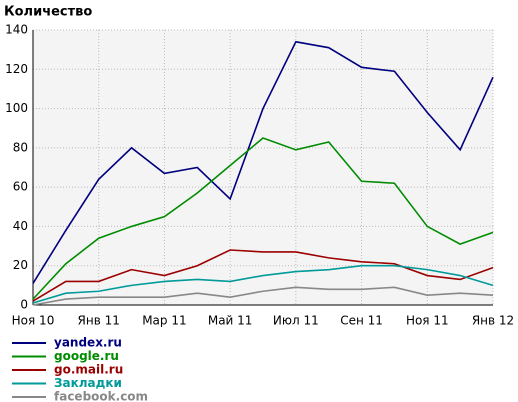 The image size is (518, 402). I want to click on legend-label: yandex.ru, so click(88, 343).